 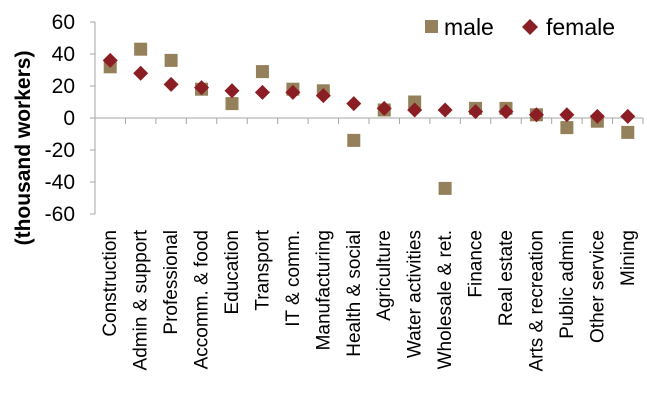 I want to click on y-tick-label: 0, so click(x=69, y=118).